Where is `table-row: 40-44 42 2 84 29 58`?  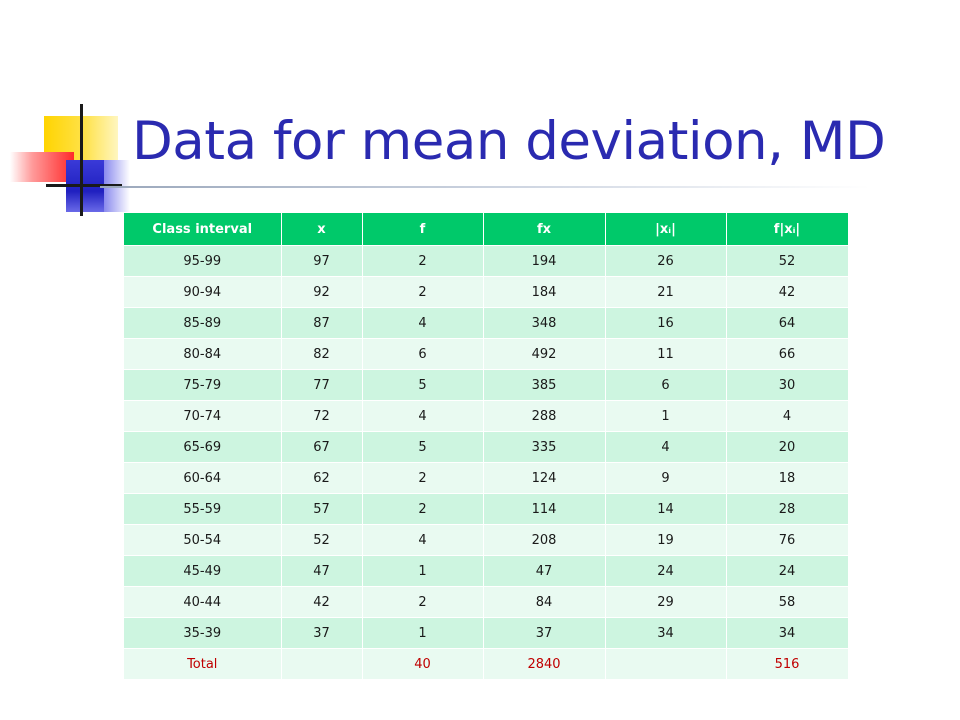
table-row: 40-44 42 2 84 29 58 is located at coordinates (486, 602).